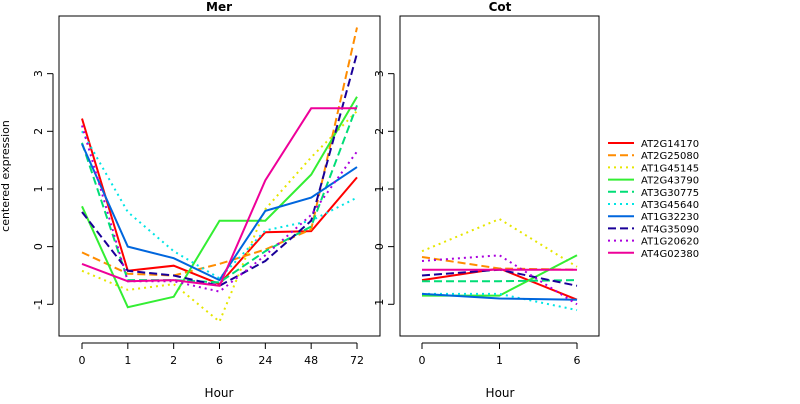 This screenshot has height=404, width=800. I want to click on series-line-at4g35090, so click(499, 277).